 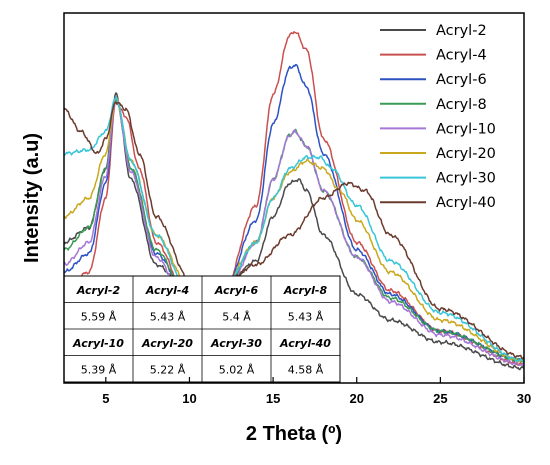 I want to click on table-value-acryl-4: 5.43 Å, so click(x=168, y=317).